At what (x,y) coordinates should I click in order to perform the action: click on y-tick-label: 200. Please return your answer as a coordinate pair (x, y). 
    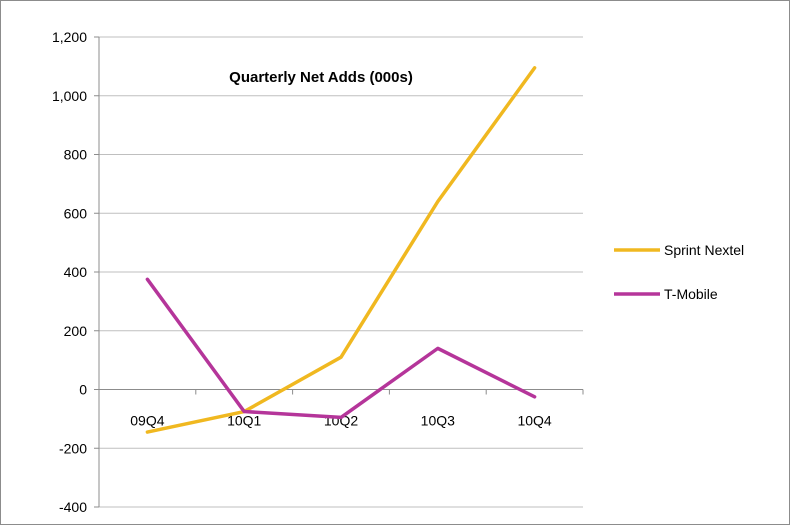
    Looking at the image, I should click on (76, 331).